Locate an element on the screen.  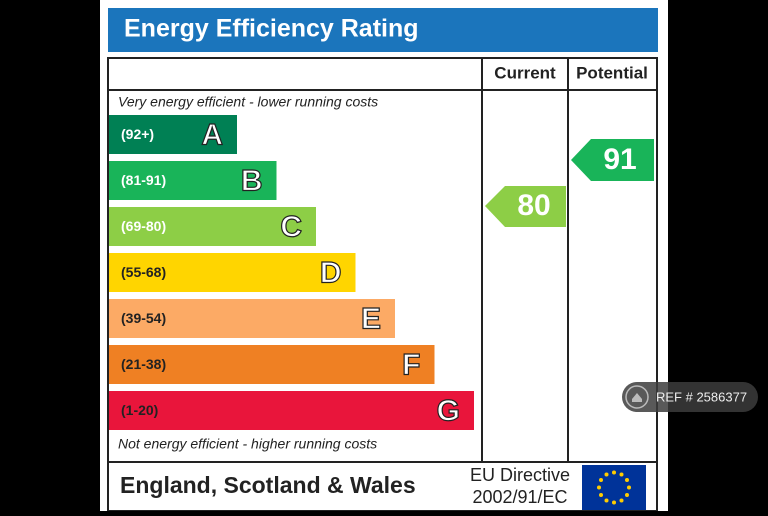
potential-arrow is located at coordinates (612, 160).